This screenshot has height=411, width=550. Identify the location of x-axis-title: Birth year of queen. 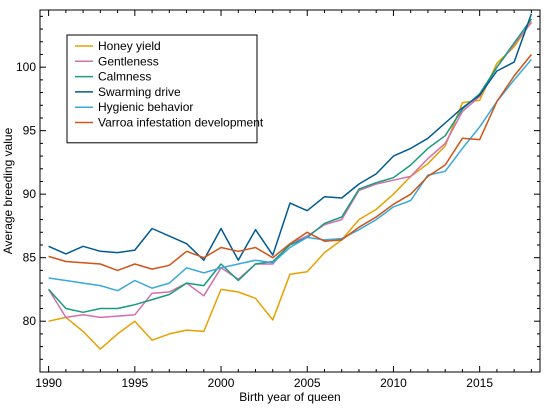
(289, 397).